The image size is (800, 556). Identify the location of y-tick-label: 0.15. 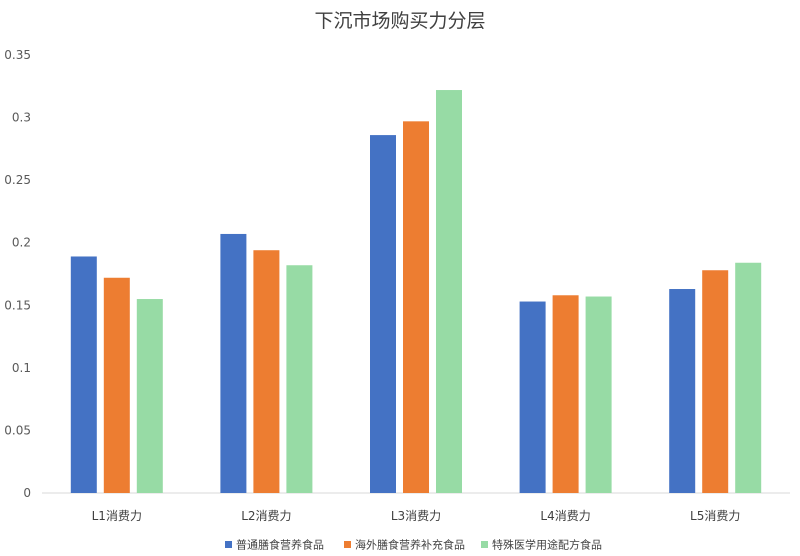
(17, 305).